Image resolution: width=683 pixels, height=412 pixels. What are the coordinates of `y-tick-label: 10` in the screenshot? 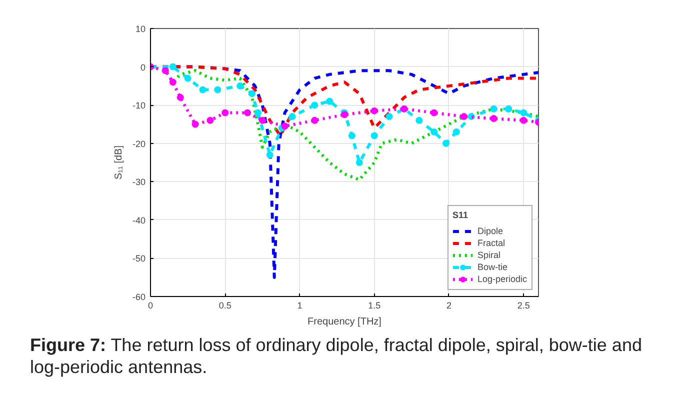 It's located at (140, 29).